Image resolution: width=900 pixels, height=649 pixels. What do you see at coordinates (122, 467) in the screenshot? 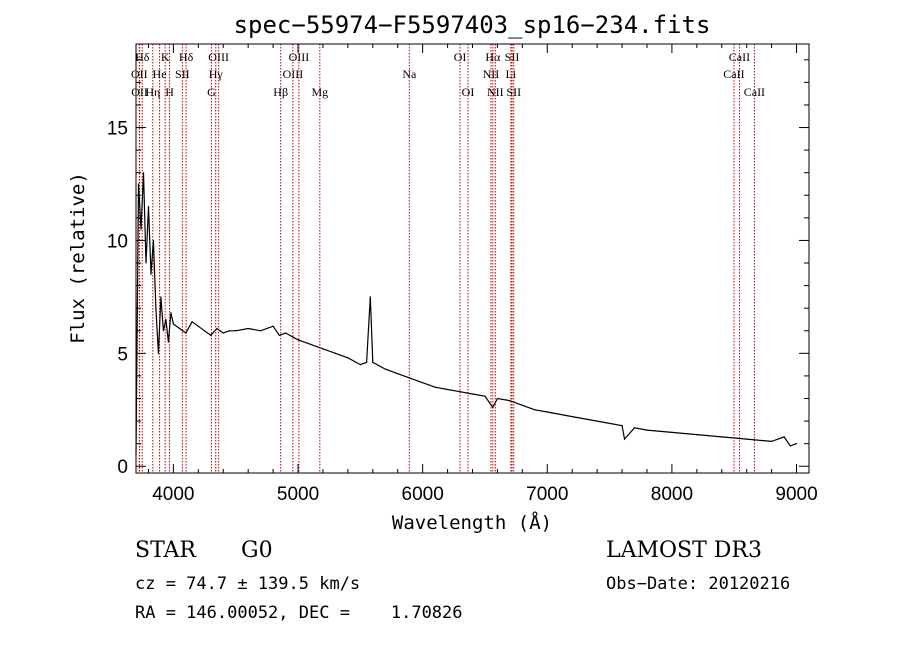
I see `y-tick-label: 0` at bounding box center [122, 467].